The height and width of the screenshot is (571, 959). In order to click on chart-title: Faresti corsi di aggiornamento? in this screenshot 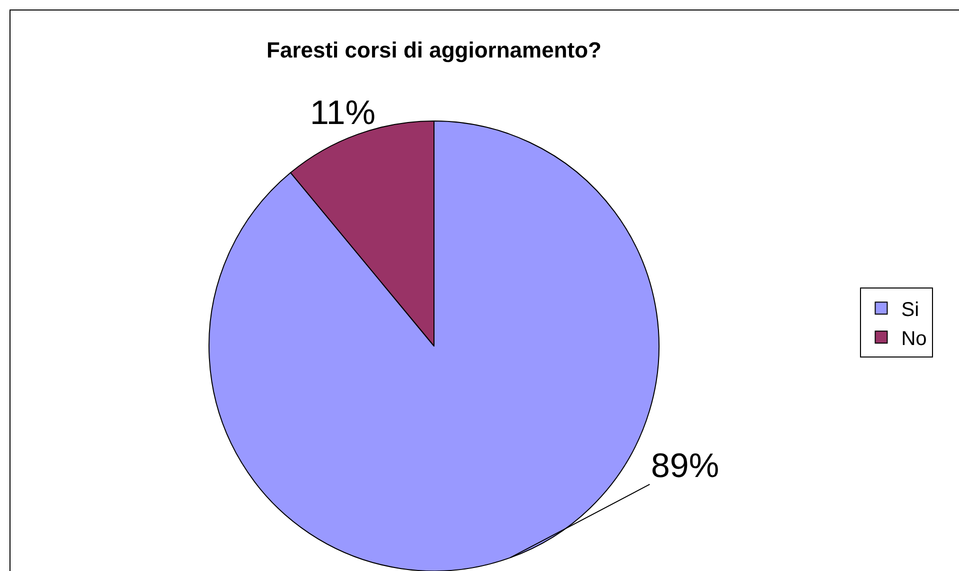, I will do `click(434, 50)`.